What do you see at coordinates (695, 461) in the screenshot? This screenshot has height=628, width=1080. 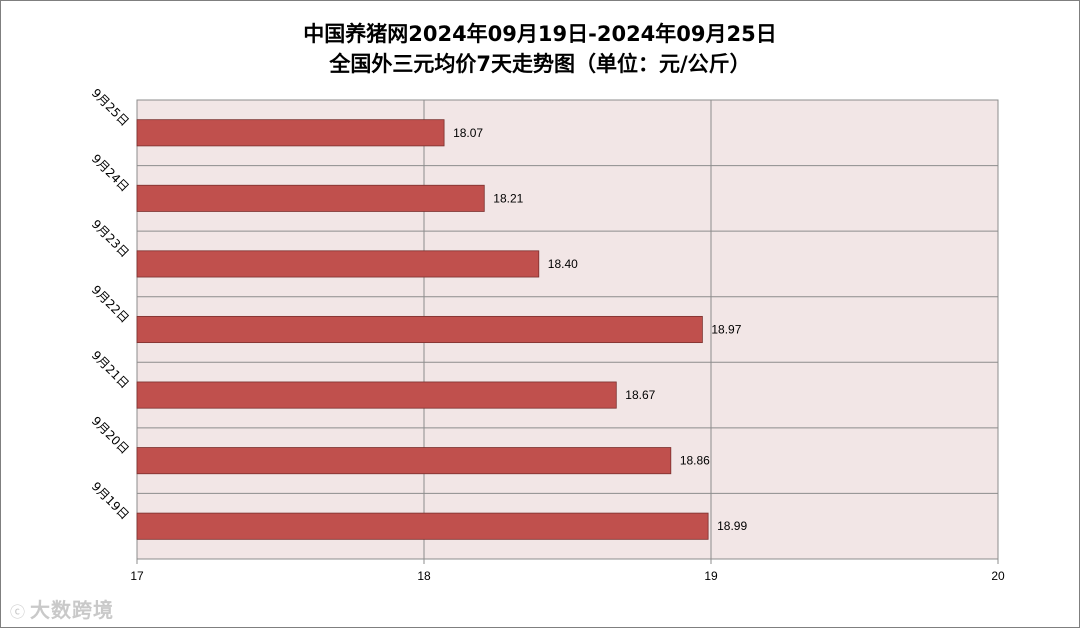 I see `data-label: 18.86` at bounding box center [695, 461].